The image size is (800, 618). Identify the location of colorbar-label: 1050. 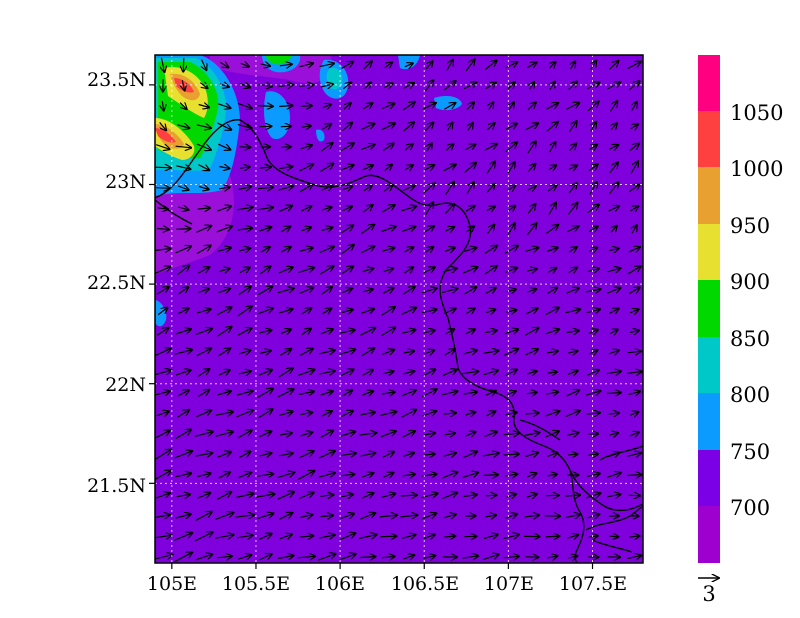
(756, 113).